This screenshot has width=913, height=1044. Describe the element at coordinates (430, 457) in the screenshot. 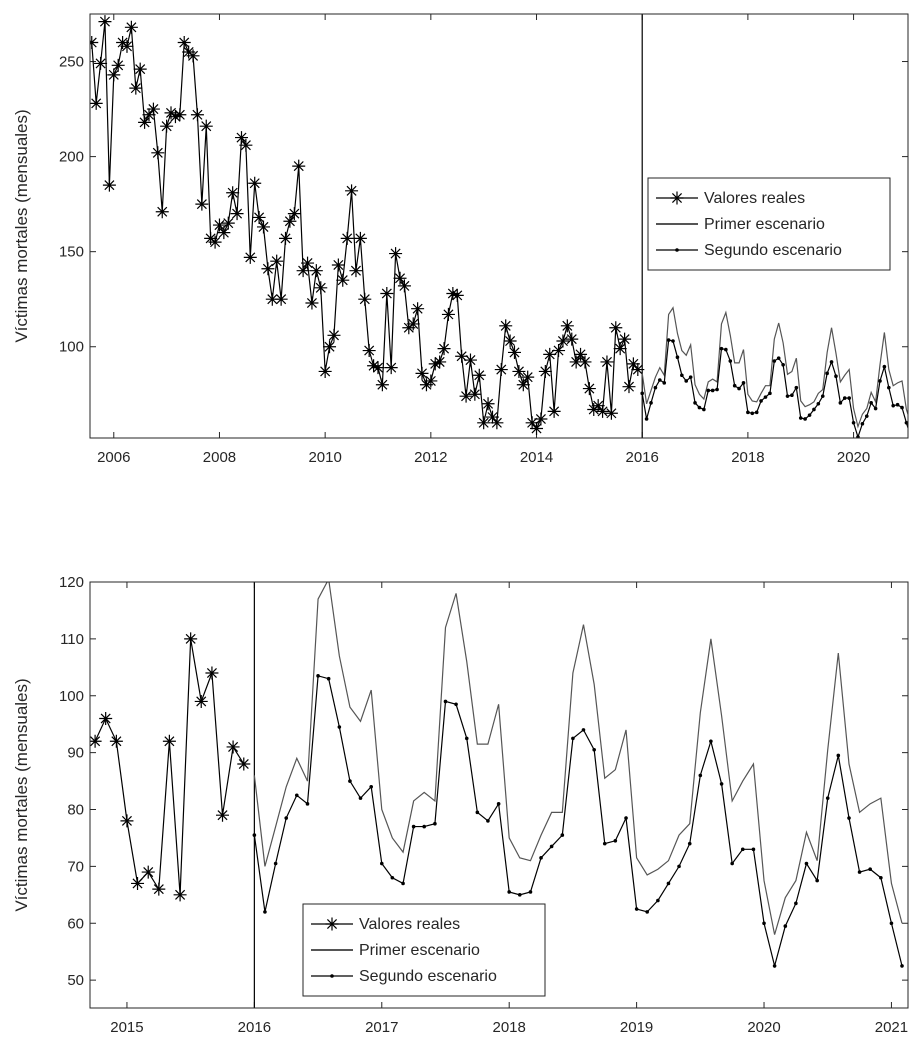

I see `x-tick-label: 2012` at that location.